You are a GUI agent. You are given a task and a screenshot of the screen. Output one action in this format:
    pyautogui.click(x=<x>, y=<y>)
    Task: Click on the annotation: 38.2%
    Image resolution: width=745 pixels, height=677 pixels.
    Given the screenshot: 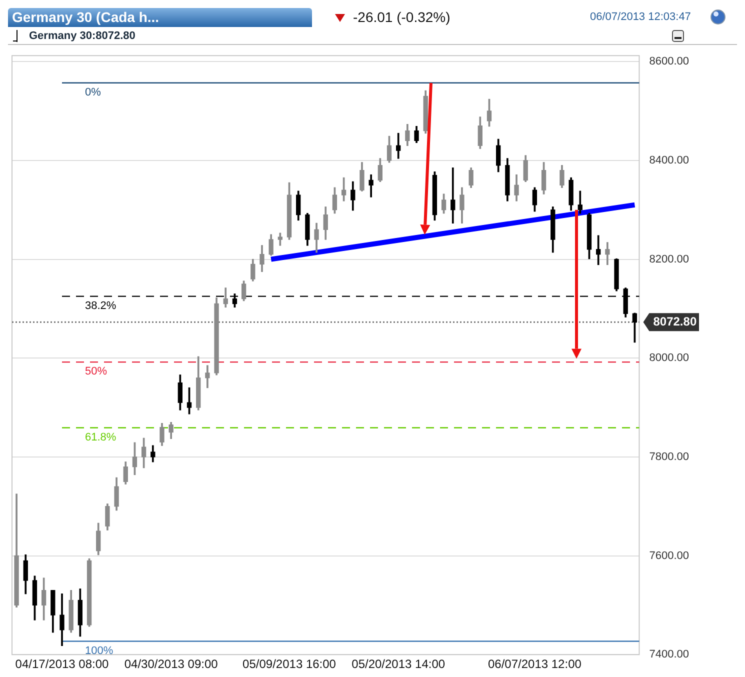 What is the action you would take?
    pyautogui.click(x=100, y=306)
    